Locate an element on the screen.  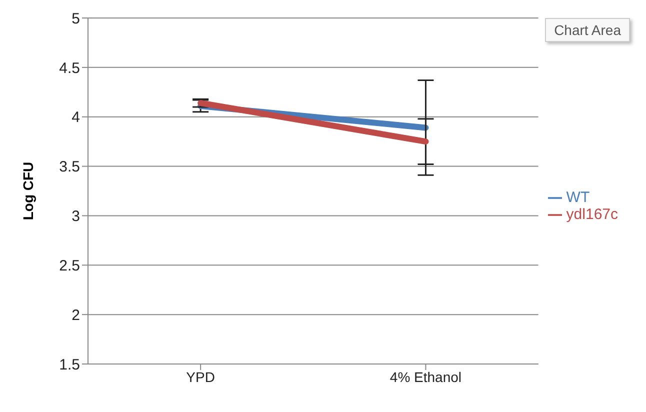
legend-label: WT is located at coordinates (578, 197).